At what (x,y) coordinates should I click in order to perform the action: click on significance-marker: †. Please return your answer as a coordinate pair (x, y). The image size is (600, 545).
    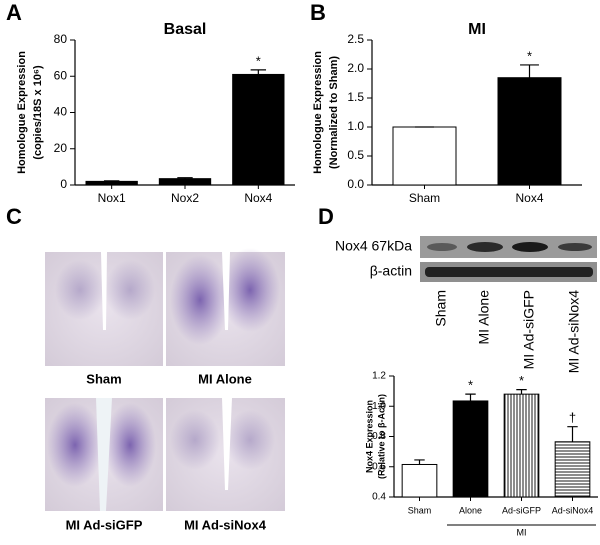
    Looking at the image, I should click on (572, 417).